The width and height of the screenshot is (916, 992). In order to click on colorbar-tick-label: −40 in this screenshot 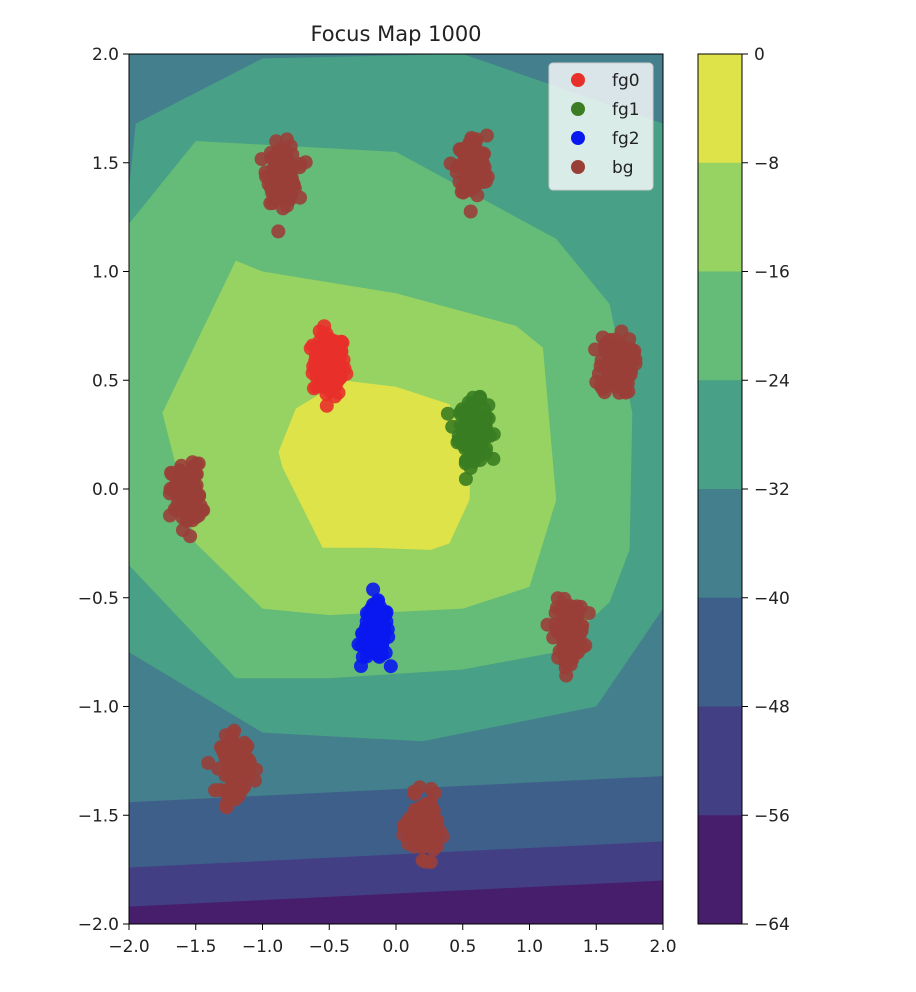, I will do `click(772, 599)`.